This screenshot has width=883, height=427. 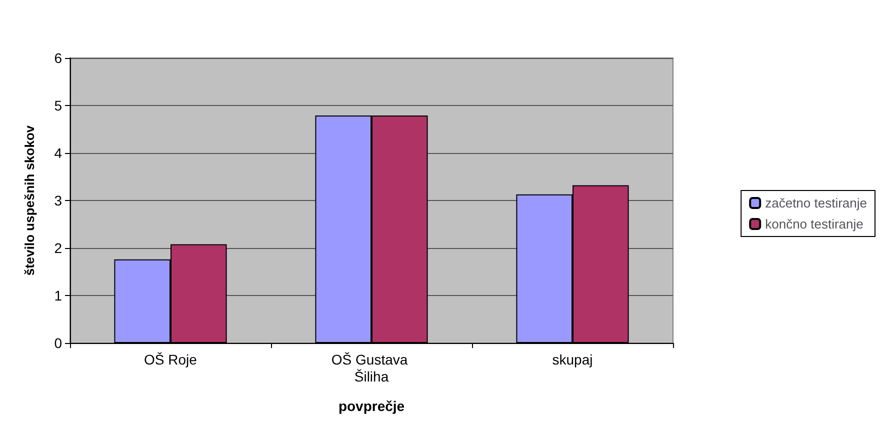 What do you see at coordinates (816, 203) in the screenshot?
I see `legend-label: začetno testiranje` at bounding box center [816, 203].